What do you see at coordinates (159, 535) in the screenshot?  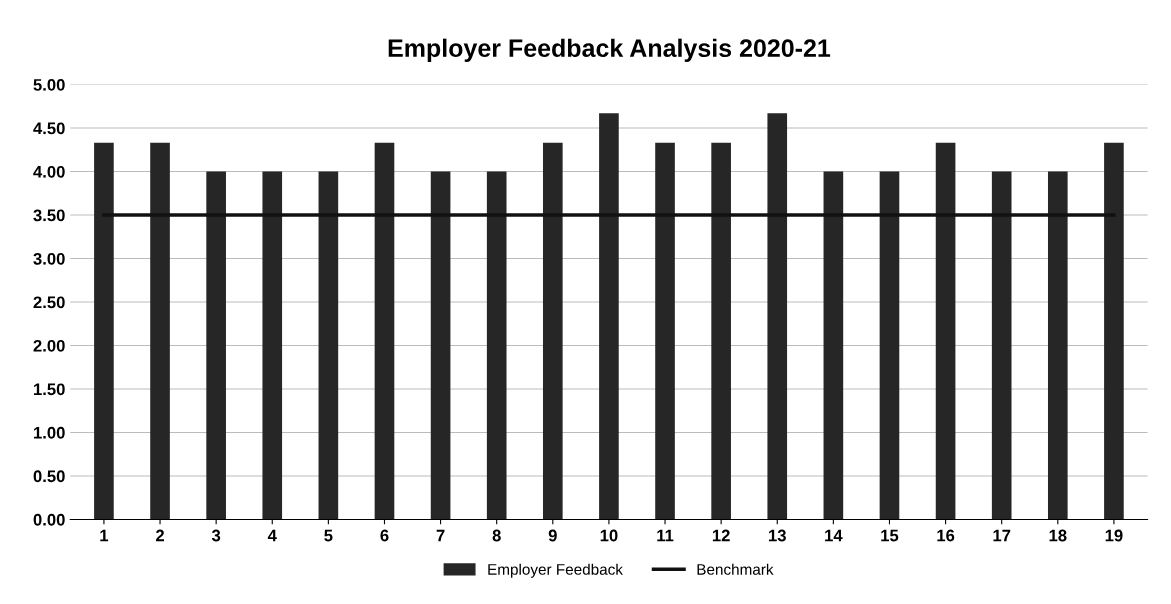 I see `x-tick-label: 2` at bounding box center [159, 535].